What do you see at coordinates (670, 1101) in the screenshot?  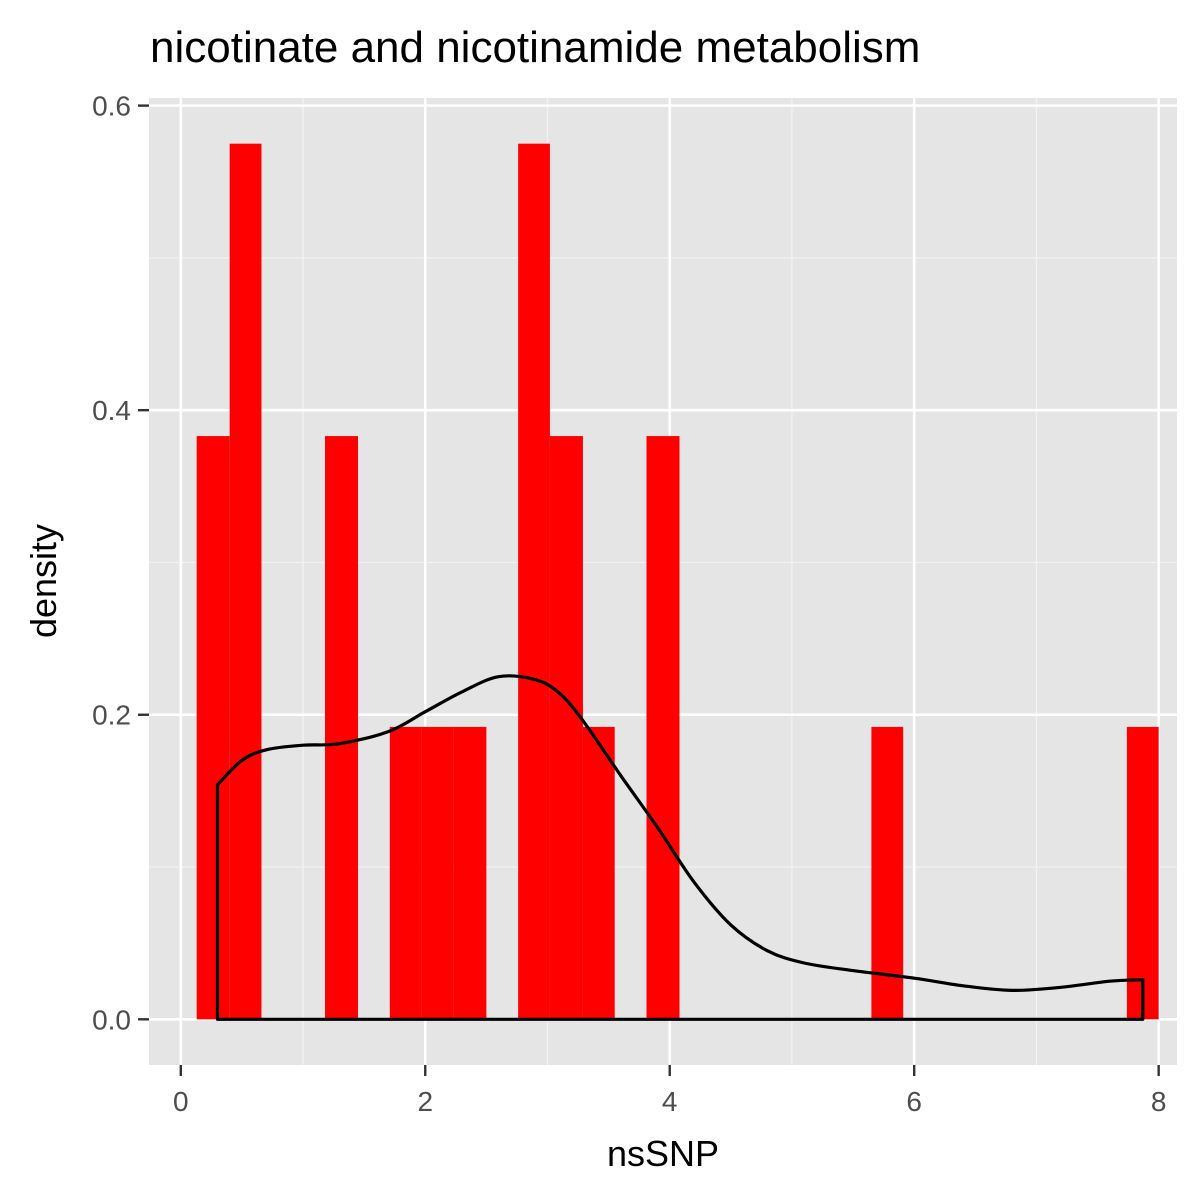 I see `x-tick-label: 4` at bounding box center [670, 1101].